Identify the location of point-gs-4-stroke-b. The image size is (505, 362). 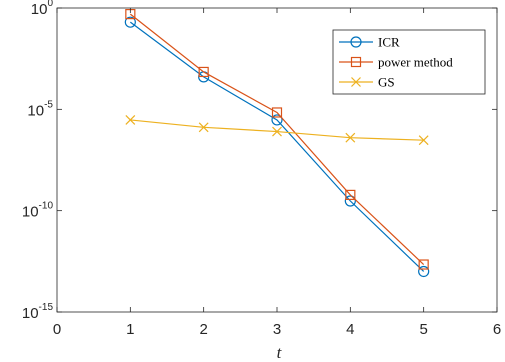
(350, 137).